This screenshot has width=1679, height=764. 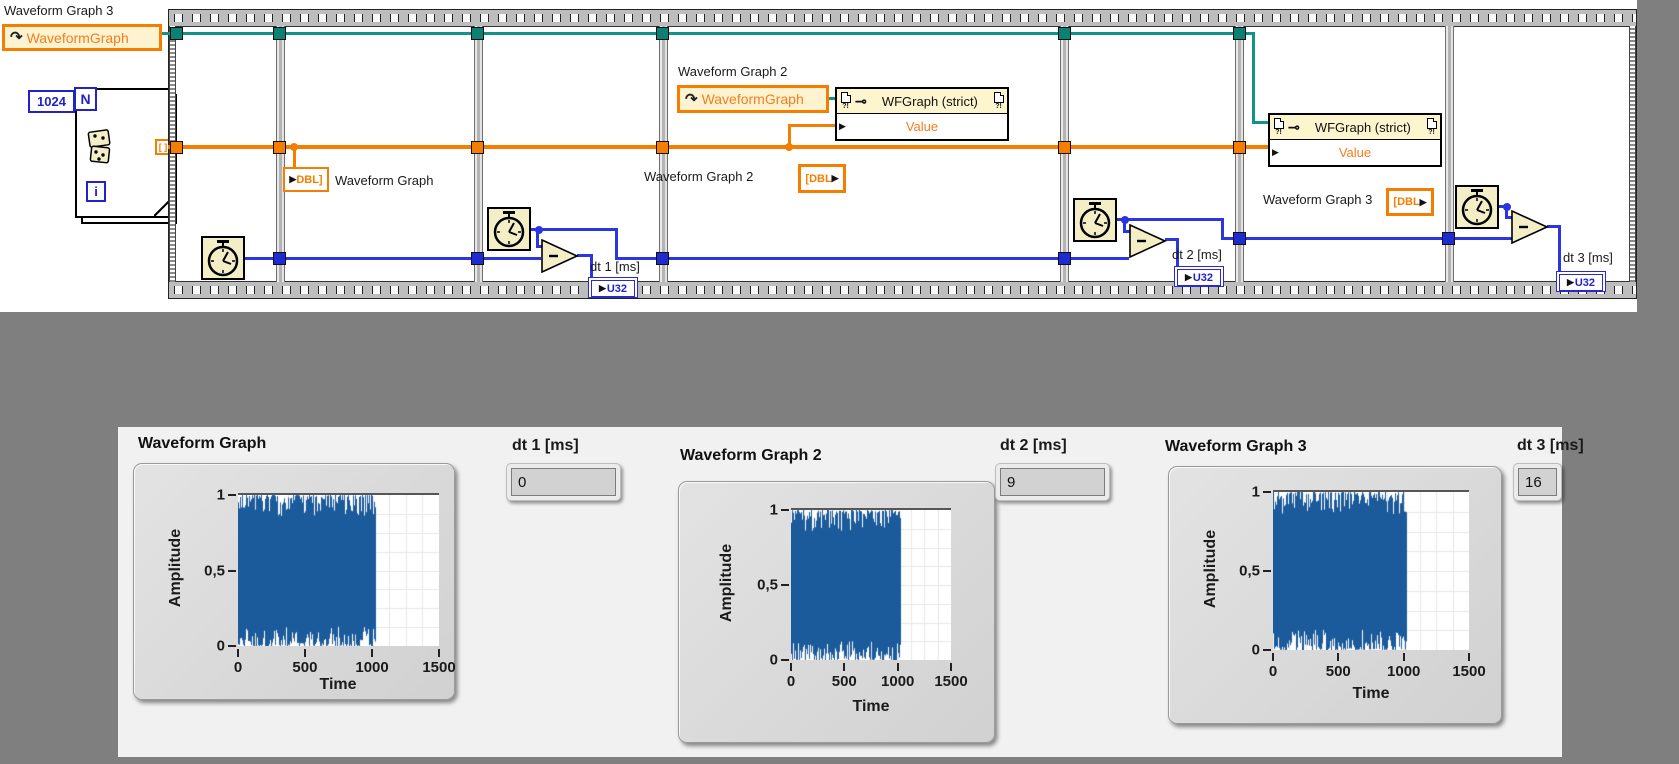 What do you see at coordinates (539, 230) in the screenshot?
I see `wire-junction` at bounding box center [539, 230].